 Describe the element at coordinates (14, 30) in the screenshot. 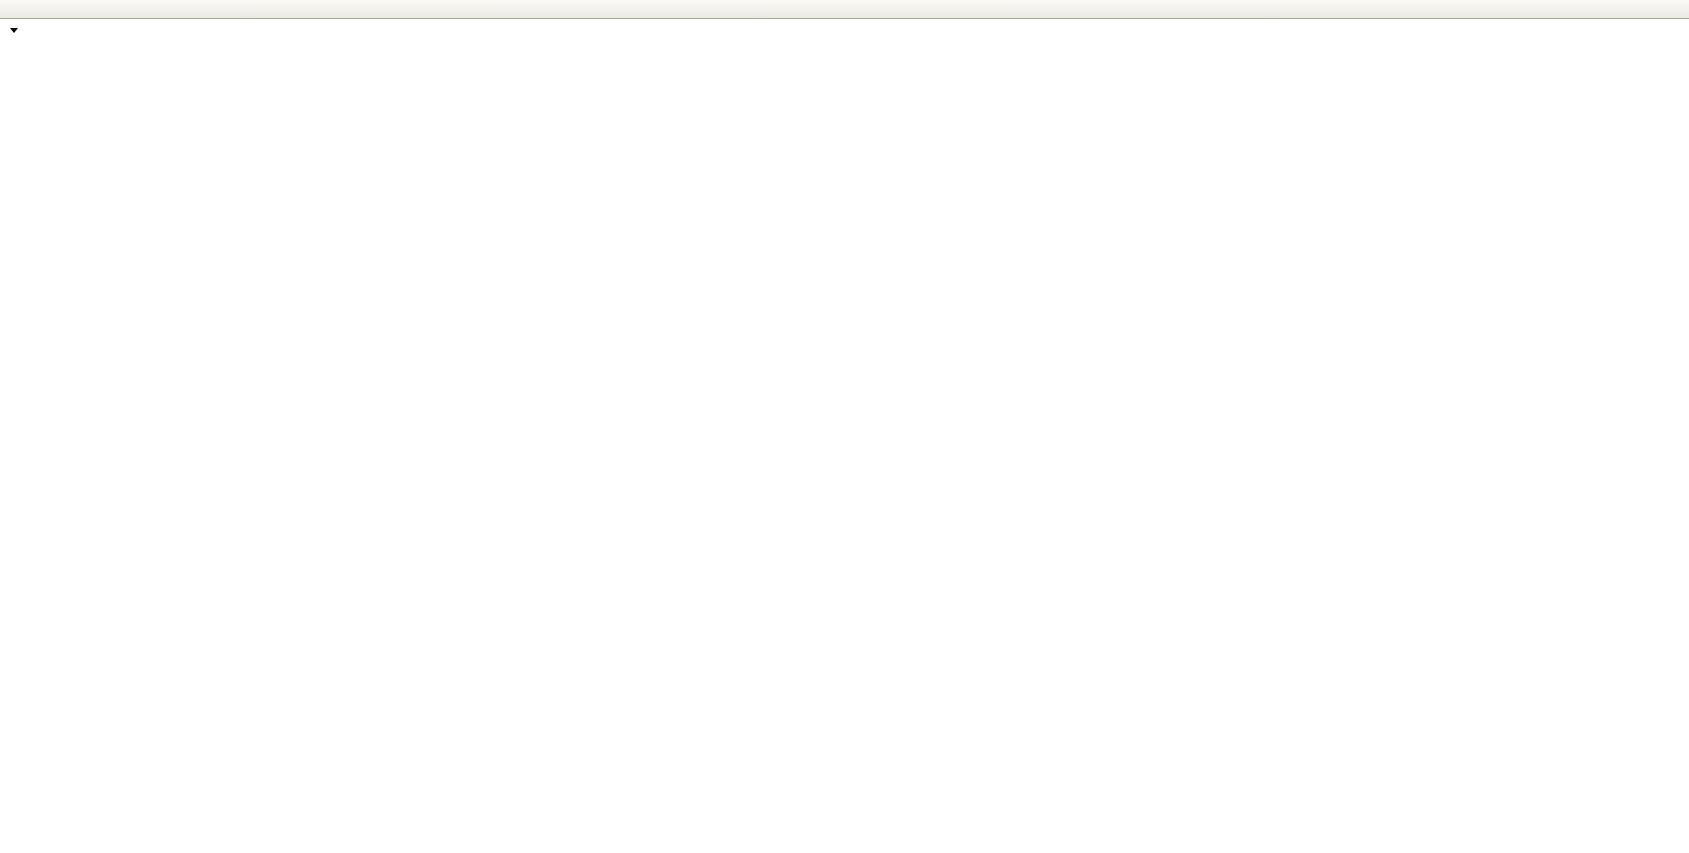

I see `symbol-dropdown-icon` at that location.